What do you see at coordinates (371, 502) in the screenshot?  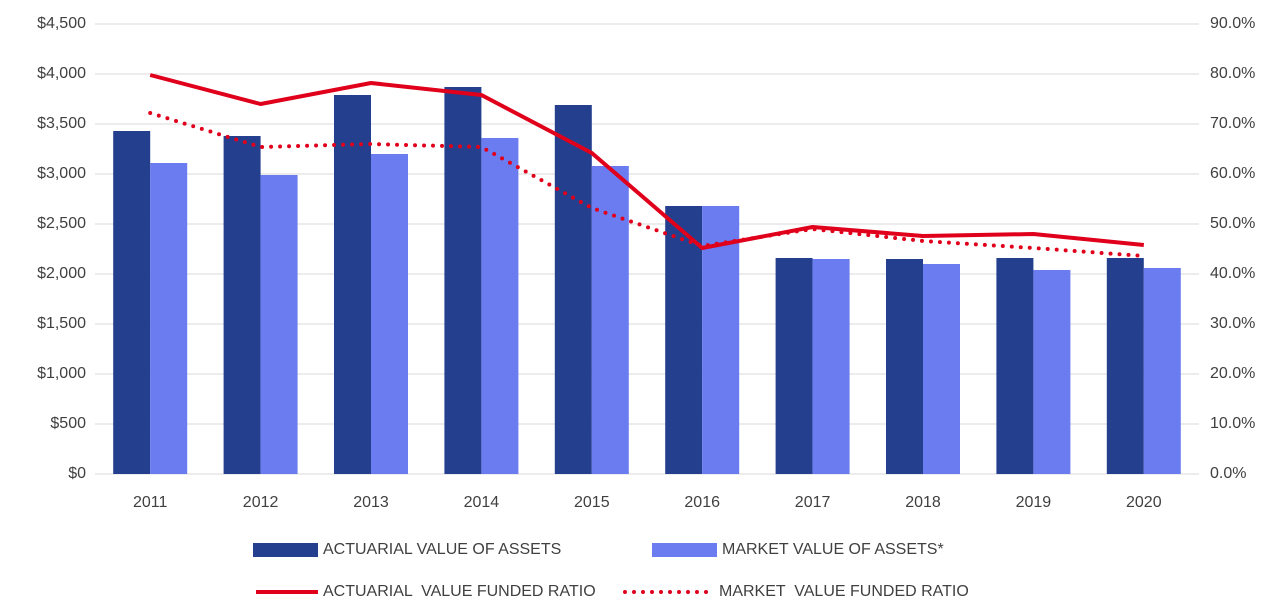 I see `x-tick-label: 2013` at bounding box center [371, 502].